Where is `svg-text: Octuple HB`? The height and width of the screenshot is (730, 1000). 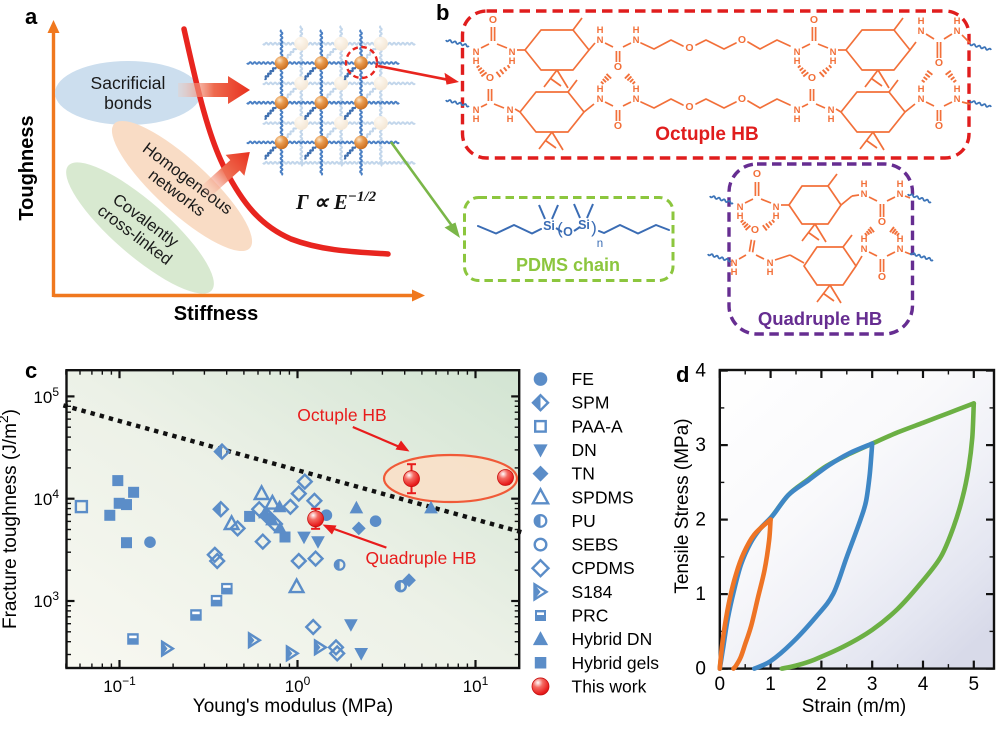
svg-text: Octuple HB is located at coordinates (341, 415).